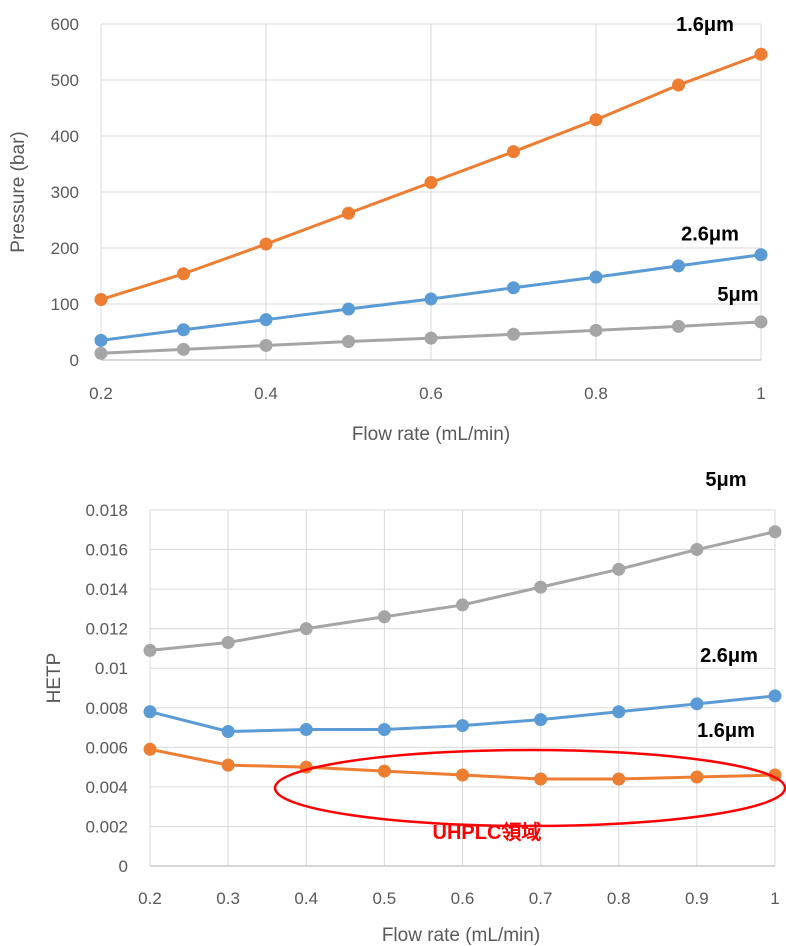  What do you see at coordinates (266, 393) in the screenshot?
I see `pressure-x-tick-label: 0.4` at bounding box center [266, 393].